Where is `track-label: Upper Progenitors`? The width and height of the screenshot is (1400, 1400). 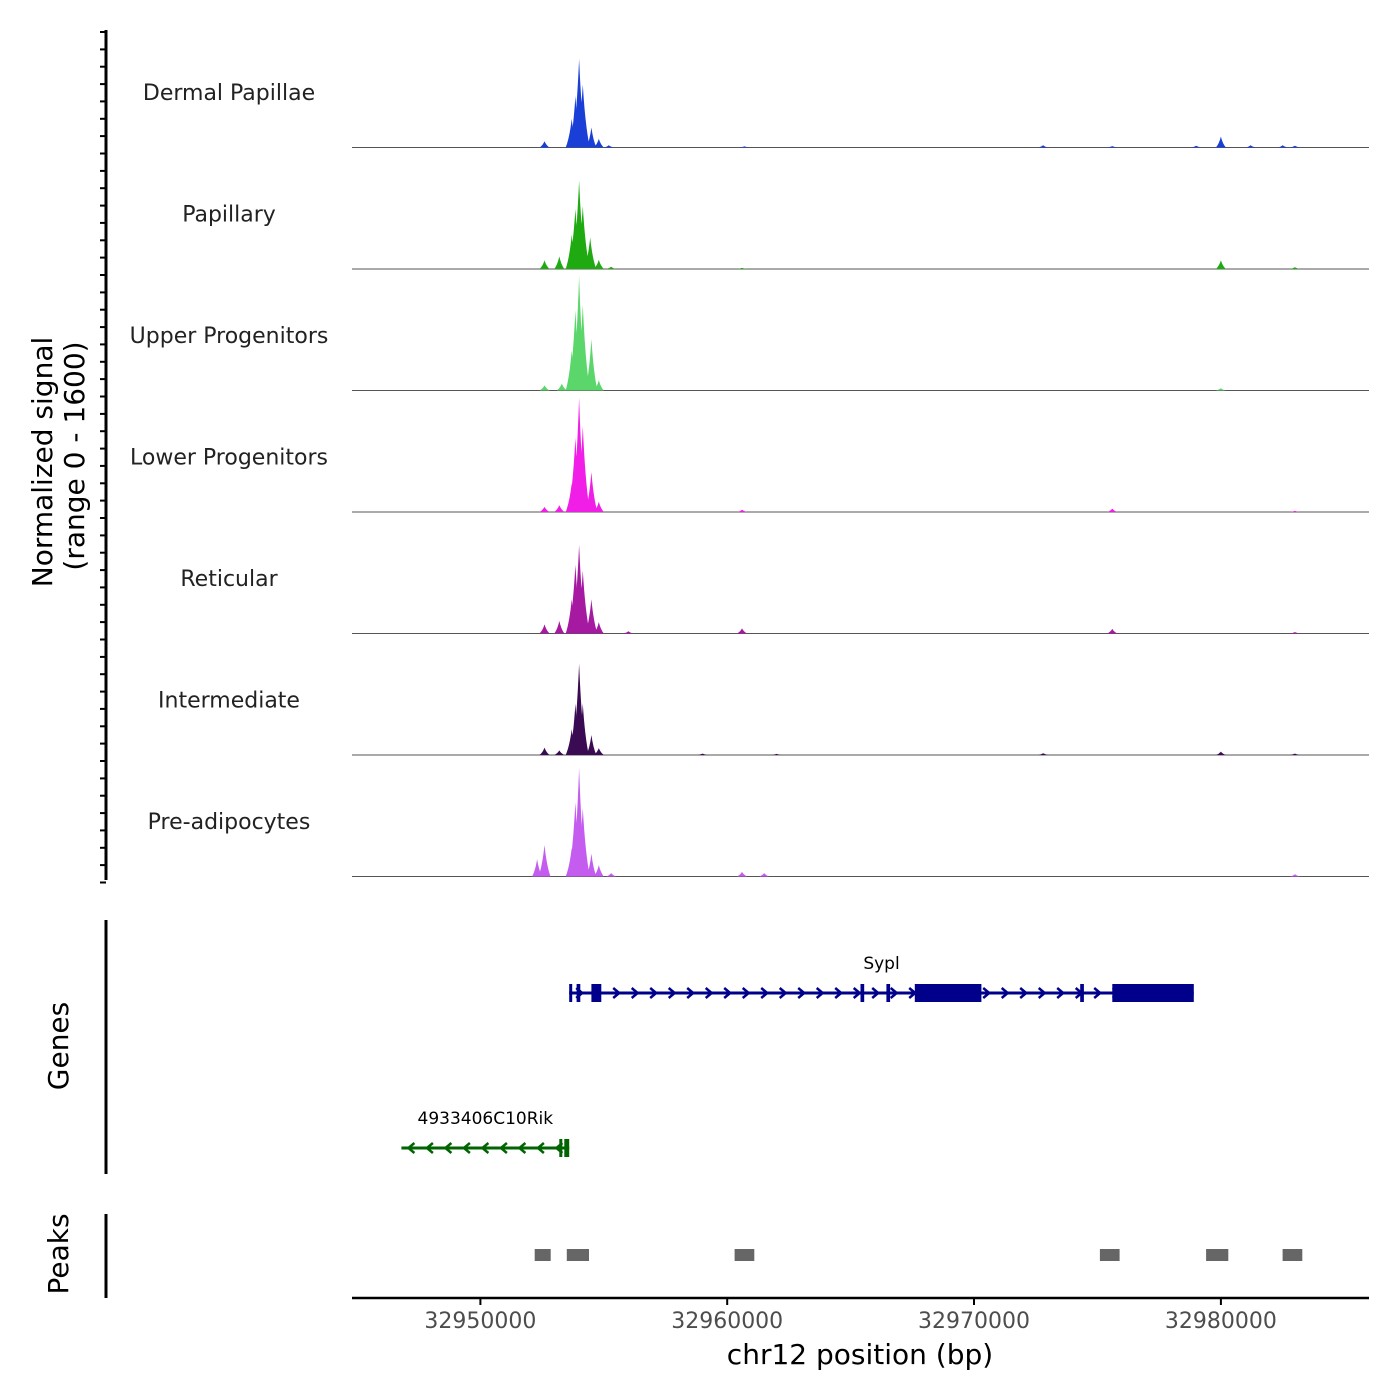 track-label: Upper Progenitors is located at coordinates (229, 336).